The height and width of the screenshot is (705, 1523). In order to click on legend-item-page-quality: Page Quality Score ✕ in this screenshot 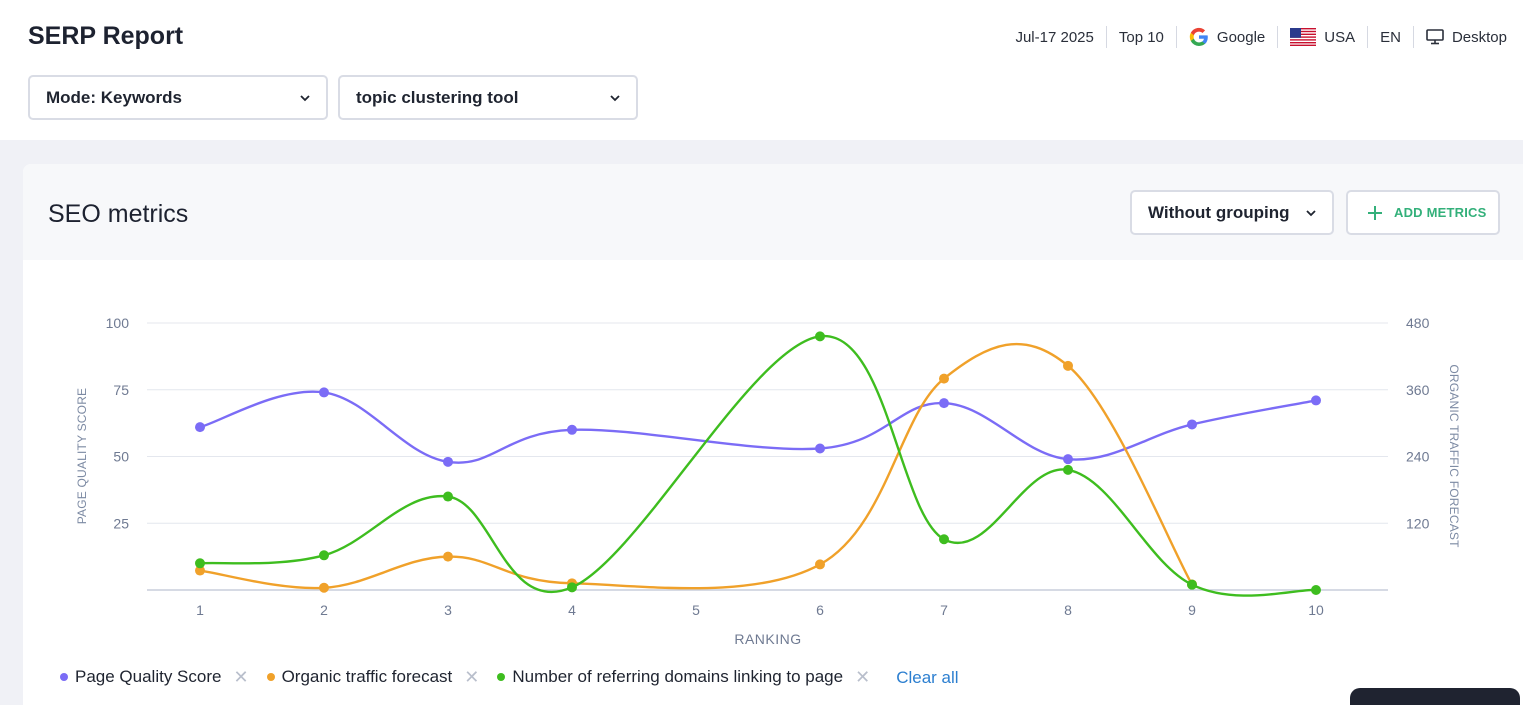, I will do `click(154, 677)`.